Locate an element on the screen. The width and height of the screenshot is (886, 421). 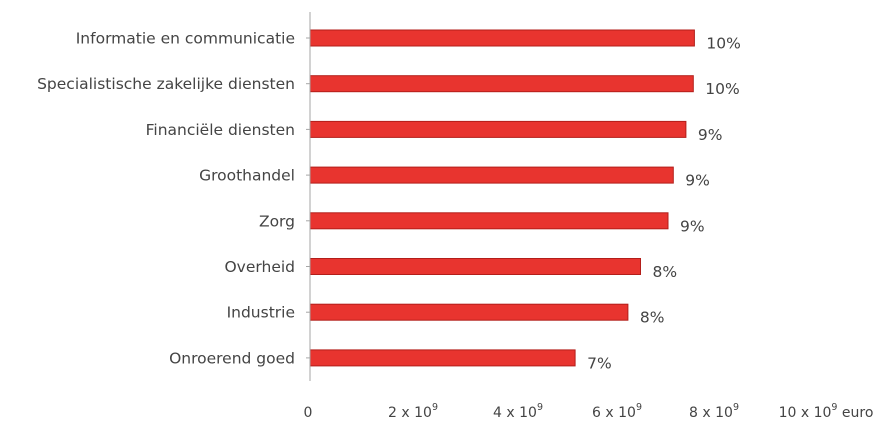
category-label: Informatie en communicatie is located at coordinates (185, 39).